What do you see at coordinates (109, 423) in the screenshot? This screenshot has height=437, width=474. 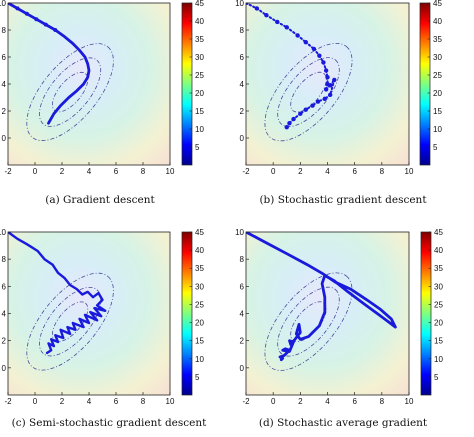 I see `caption-semi-stochastic-gradient-descent: (c) Semi-stochastic gradient descent` at bounding box center [109, 423].